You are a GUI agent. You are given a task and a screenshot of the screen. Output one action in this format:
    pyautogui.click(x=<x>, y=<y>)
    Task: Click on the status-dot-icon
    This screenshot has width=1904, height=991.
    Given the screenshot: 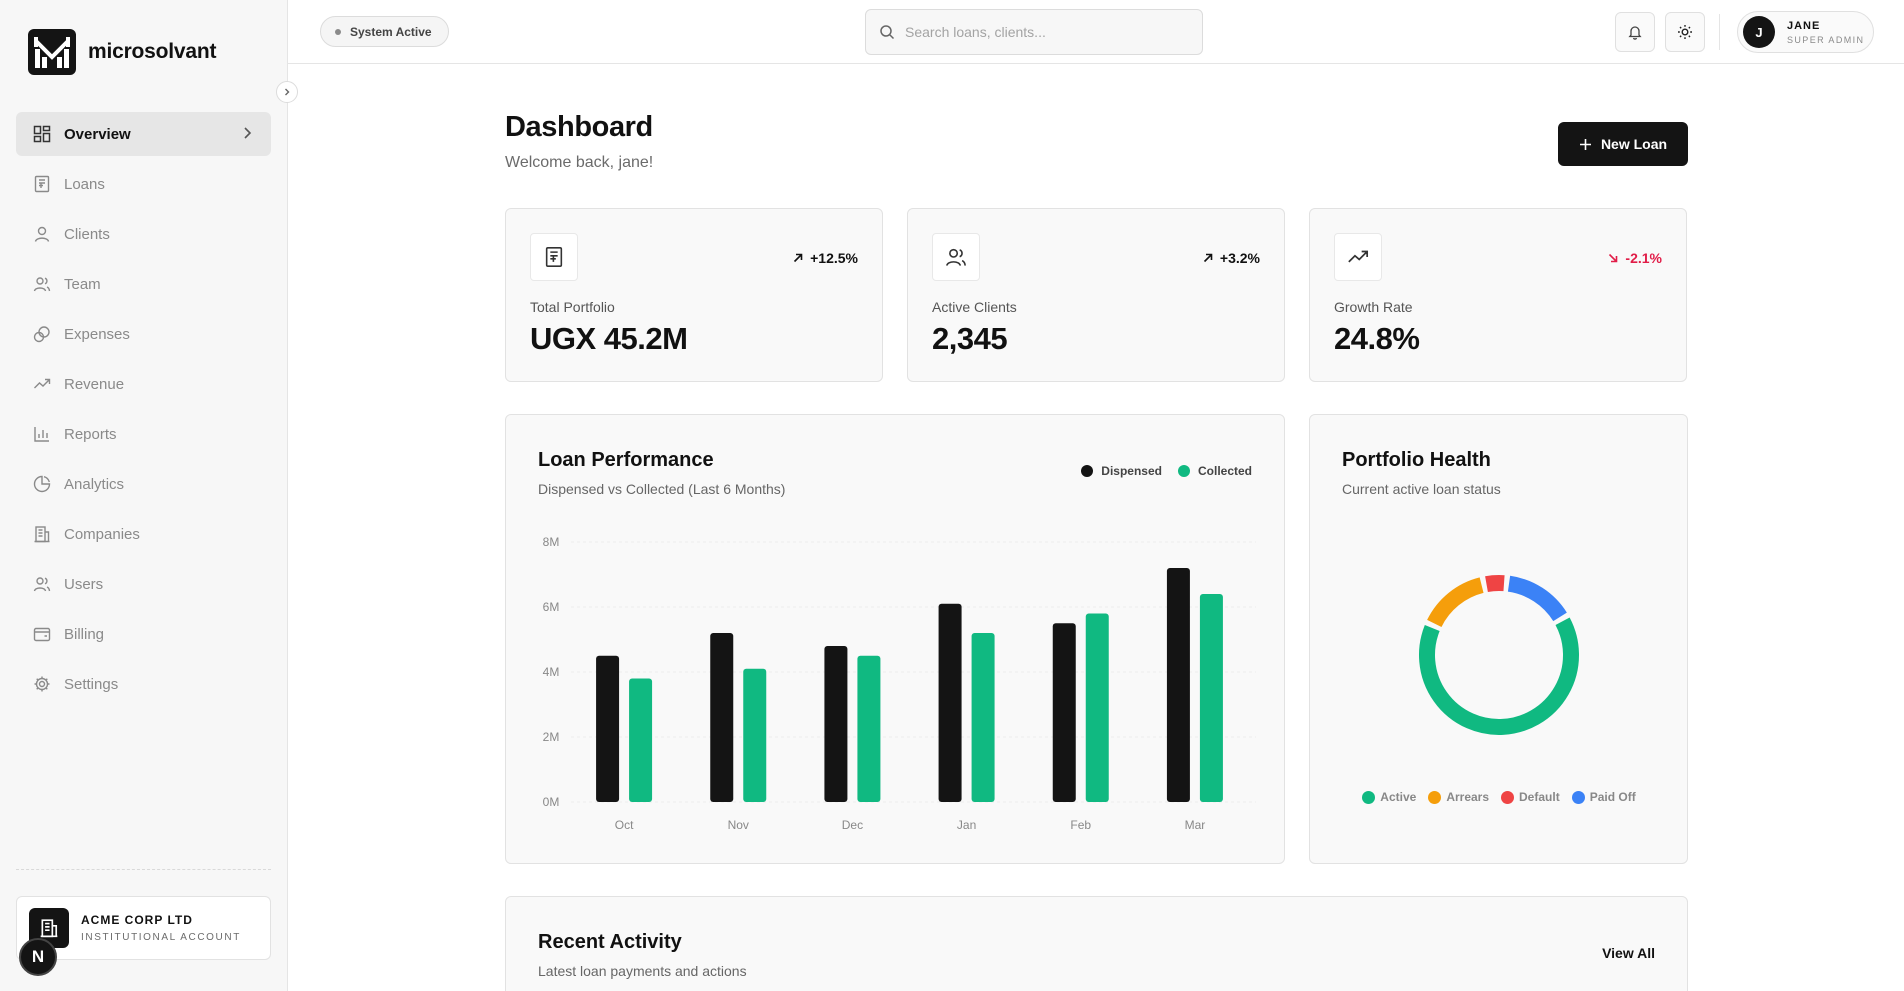 What is the action you would take?
    pyautogui.click(x=338, y=31)
    